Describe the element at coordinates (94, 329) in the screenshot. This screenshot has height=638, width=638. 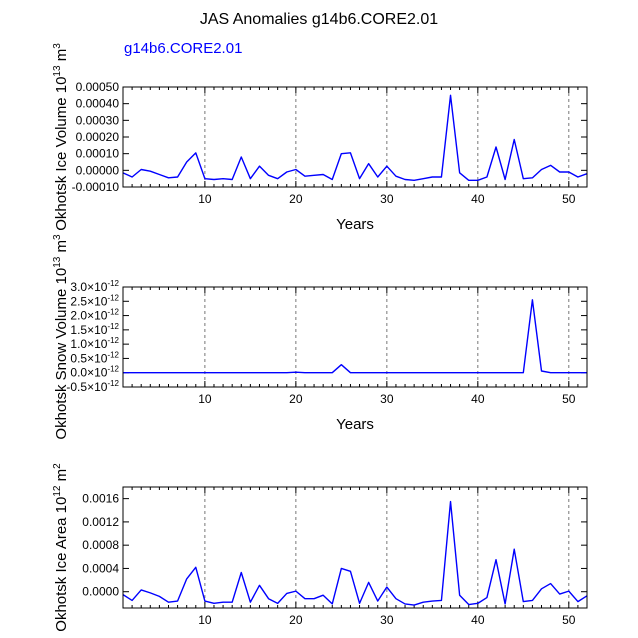
I see `y-tick-label: 1.5×10⁻¹²` at that location.